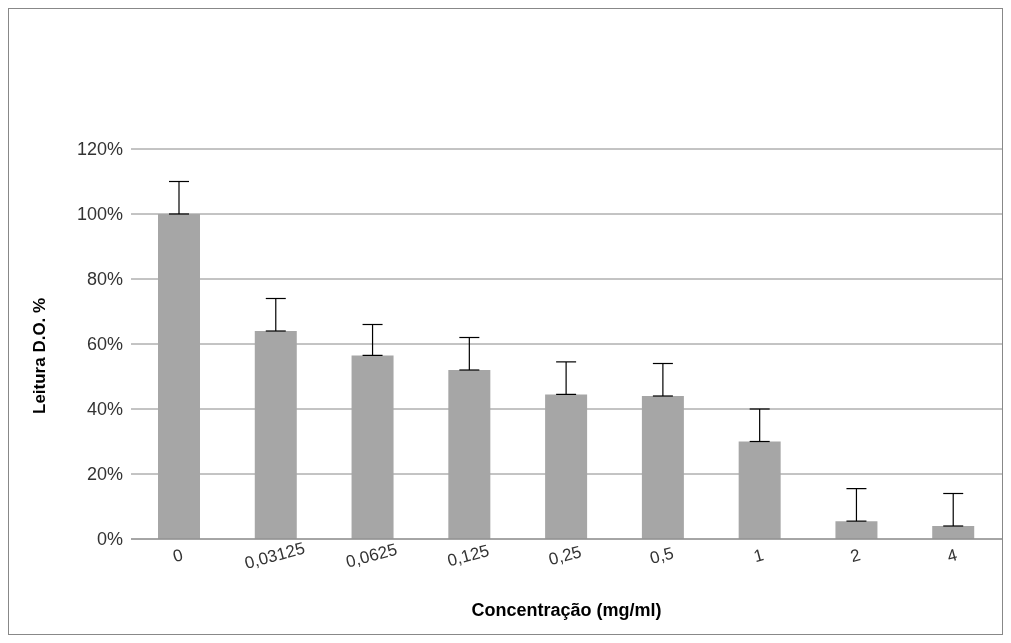 Image resolution: width=1011 pixels, height=643 pixels. I want to click on x-tick-label: 2, so click(855, 556).